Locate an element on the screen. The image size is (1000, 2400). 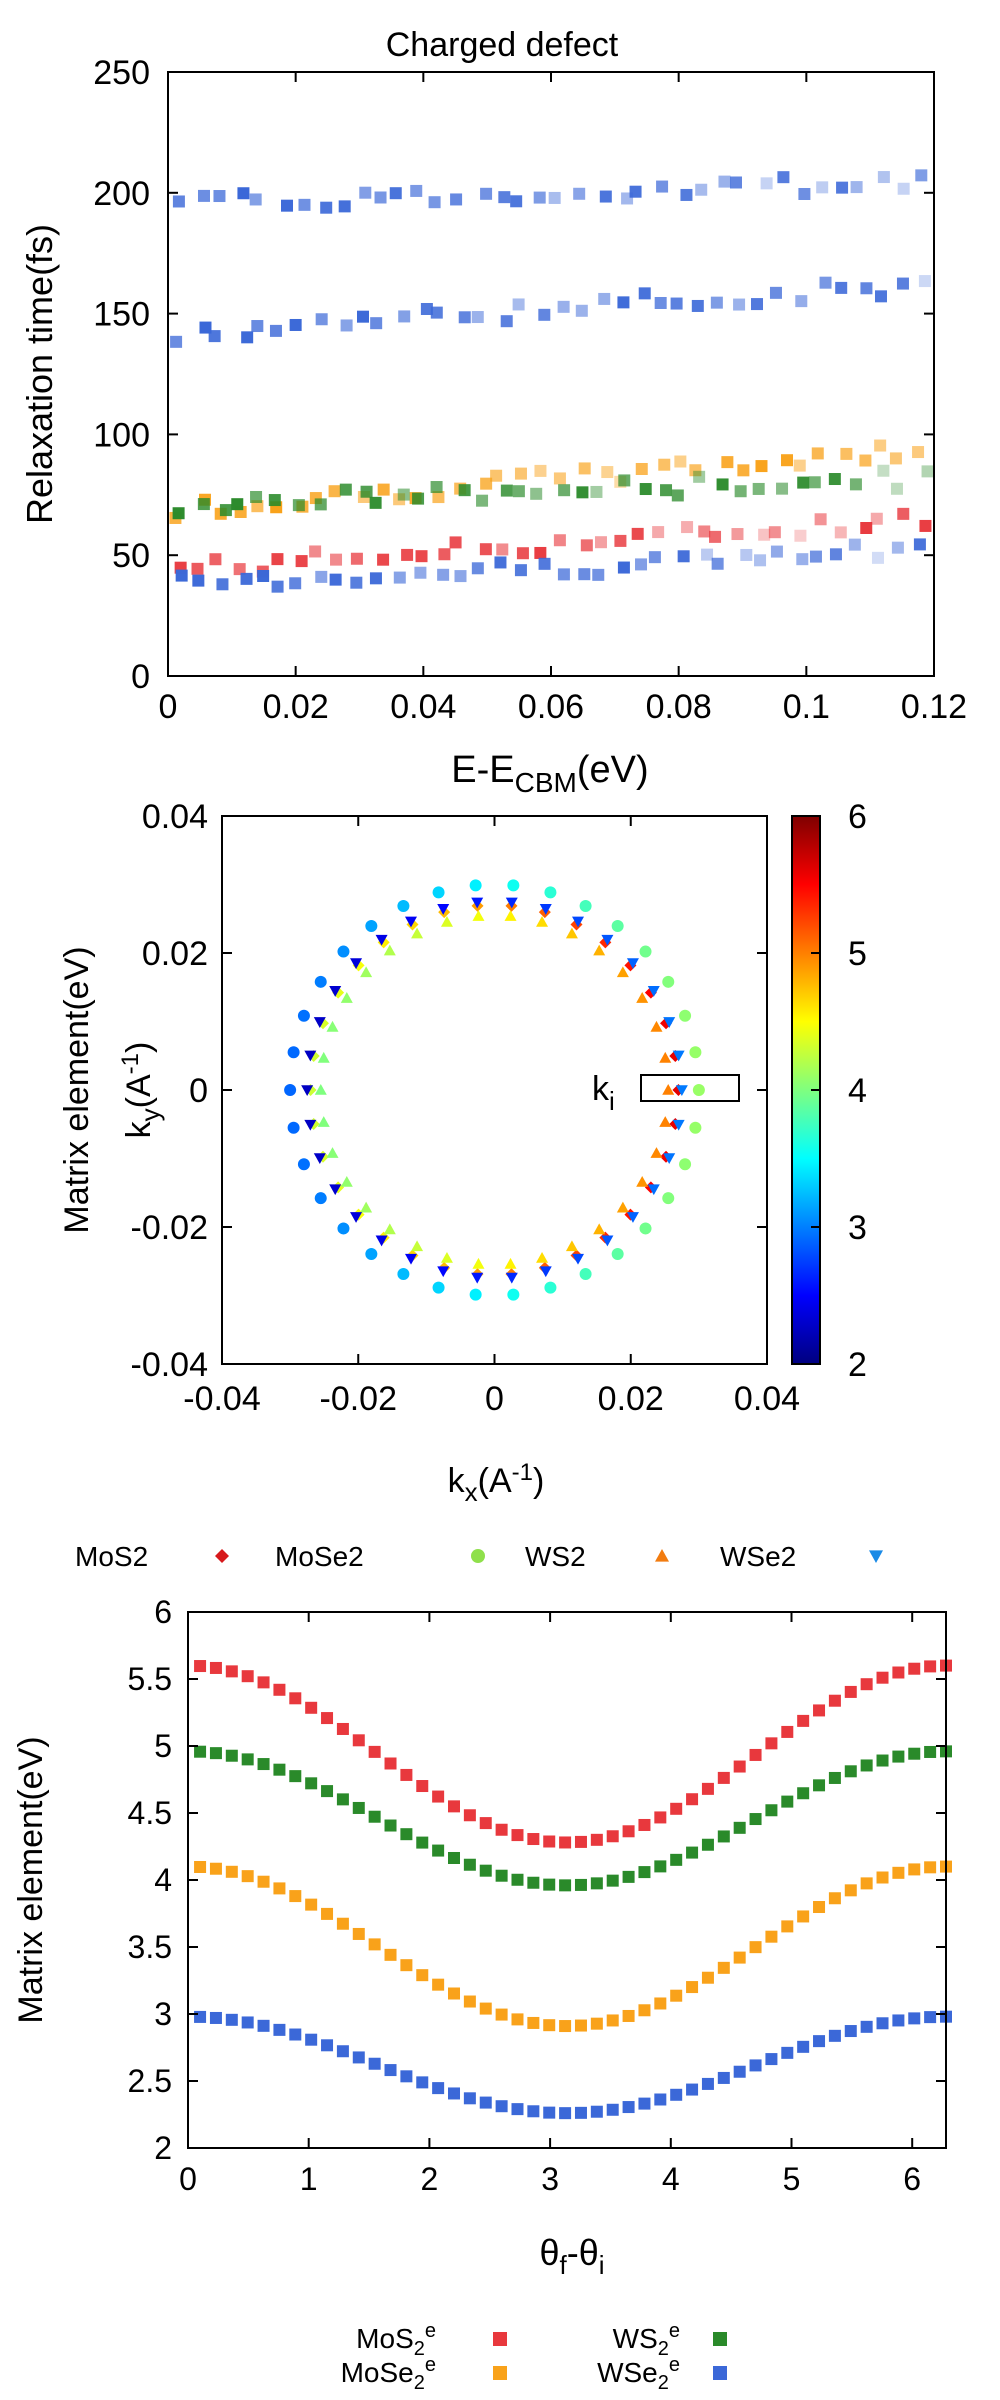
legend-base: MoS is located at coordinates (385, 2338).